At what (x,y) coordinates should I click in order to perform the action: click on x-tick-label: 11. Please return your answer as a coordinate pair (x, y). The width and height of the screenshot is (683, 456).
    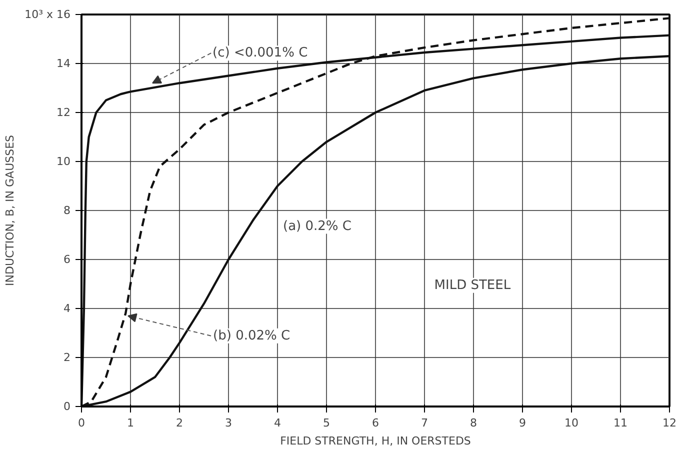
    Looking at the image, I should click on (621, 423).